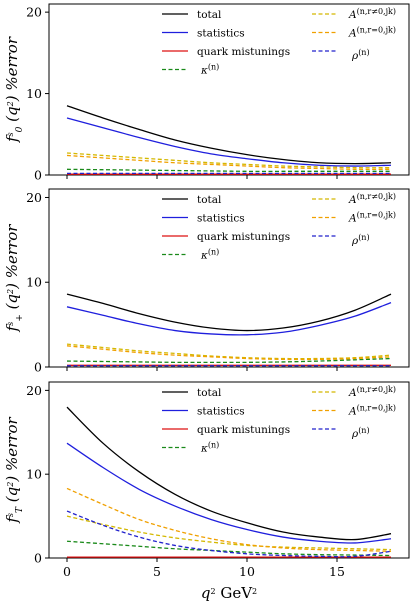 The height and width of the screenshot is (606, 415). Describe the element at coordinates (14, 278) in the screenshot. I see `y-axis-label: fs+ (q2) %error` at that location.